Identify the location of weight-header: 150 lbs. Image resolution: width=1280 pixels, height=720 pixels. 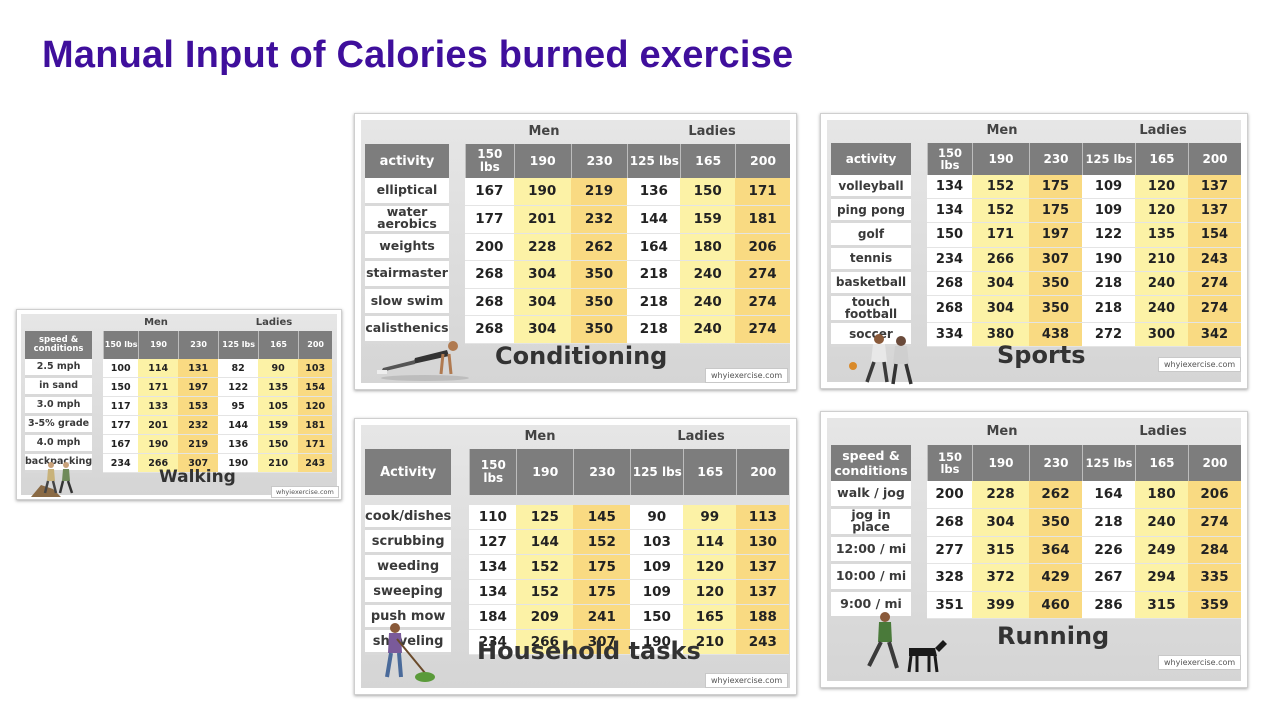
(949, 463).